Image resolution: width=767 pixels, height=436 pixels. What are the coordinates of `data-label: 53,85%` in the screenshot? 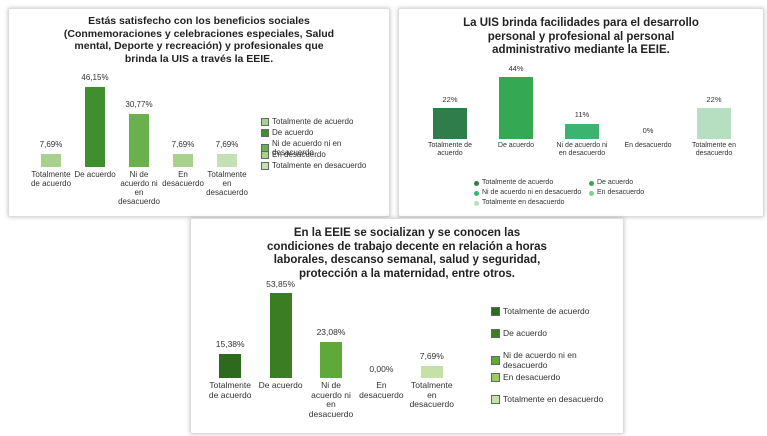 It's located at (281, 283).